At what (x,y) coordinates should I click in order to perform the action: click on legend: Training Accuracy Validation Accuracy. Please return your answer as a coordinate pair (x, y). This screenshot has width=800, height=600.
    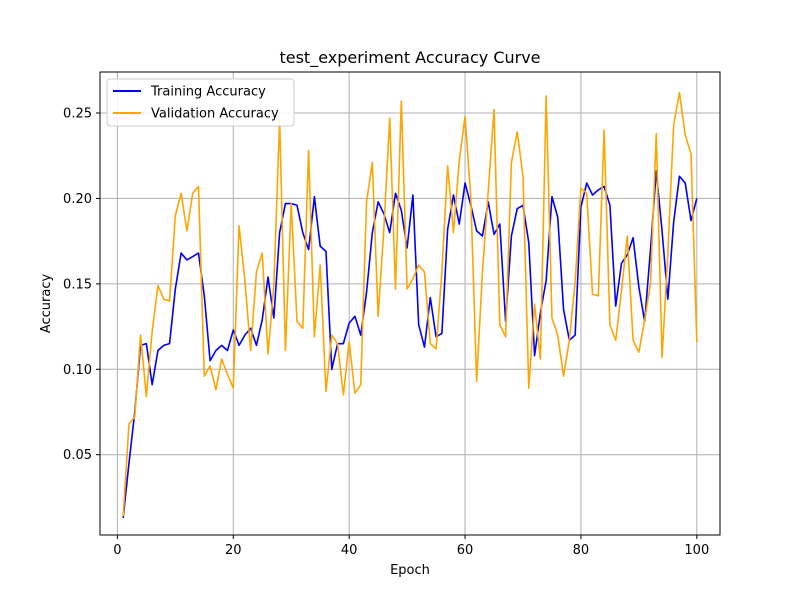
    Looking at the image, I should click on (200, 102).